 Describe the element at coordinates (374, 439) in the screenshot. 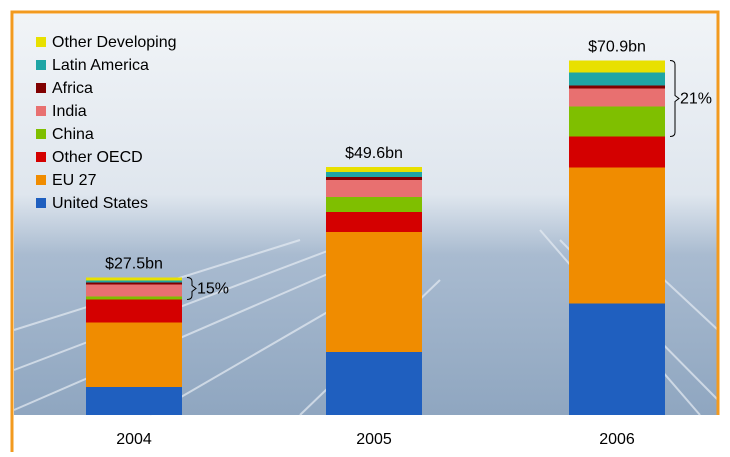

I see `x-tick-label: 2005` at that location.